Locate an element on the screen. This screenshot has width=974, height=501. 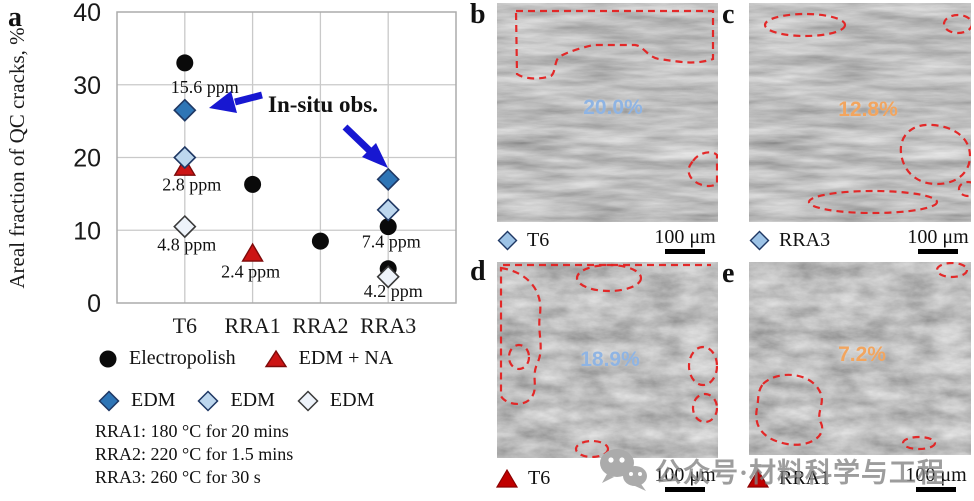
panel-label-d: d is located at coordinates (478, 271).